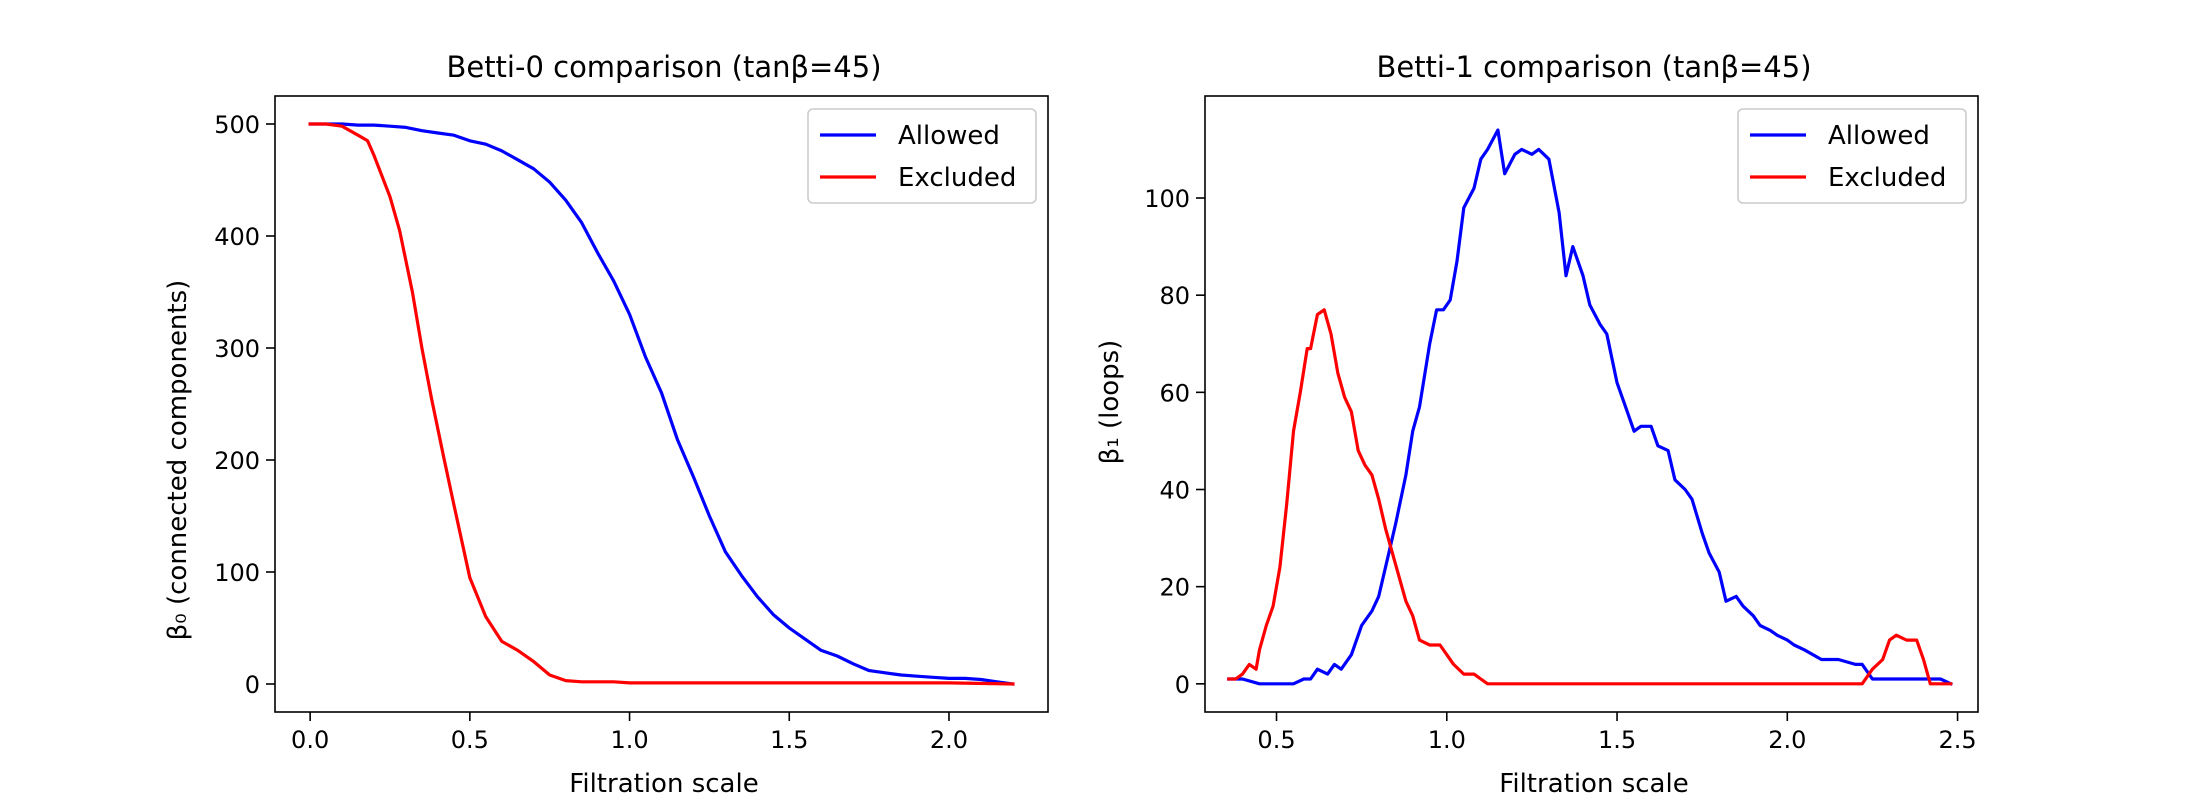 Image resolution: width=2200 pixels, height=800 pixels. Describe the element at coordinates (310, 740) in the screenshot. I see `betti0-x-tick-label: 0.0` at that location.